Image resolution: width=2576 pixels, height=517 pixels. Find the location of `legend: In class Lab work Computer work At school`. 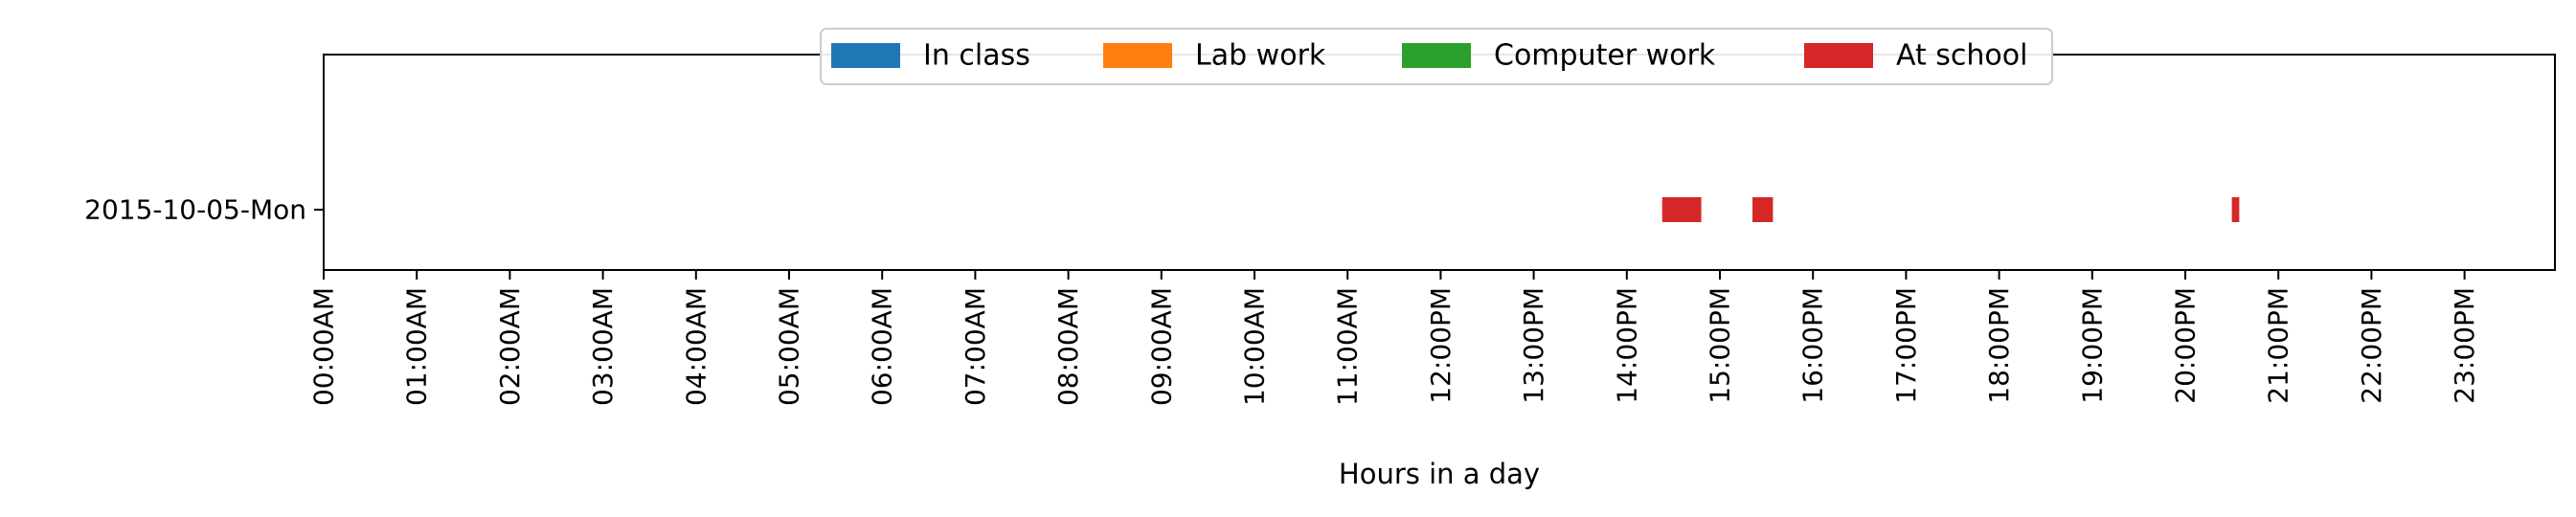

legend: In class Lab work Computer work At school is located at coordinates (1436, 56).